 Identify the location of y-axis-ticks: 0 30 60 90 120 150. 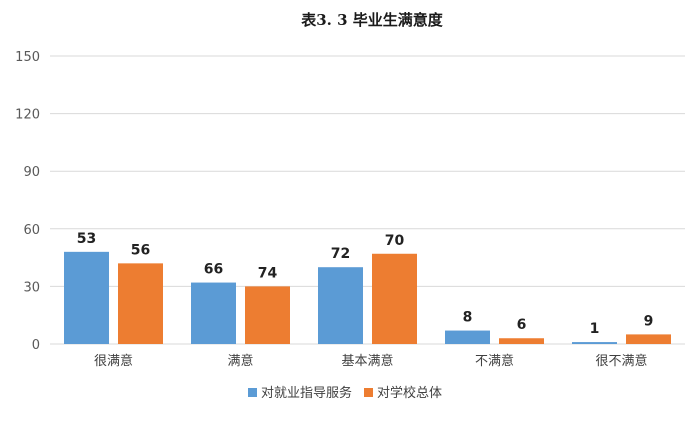
(27, 201).